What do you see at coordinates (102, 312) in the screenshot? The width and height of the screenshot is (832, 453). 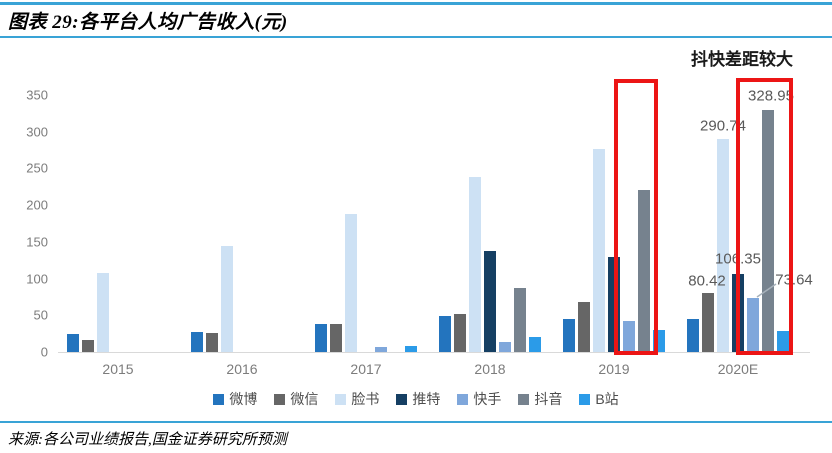 I see `bar-脸书-2015` at bounding box center [102, 312].